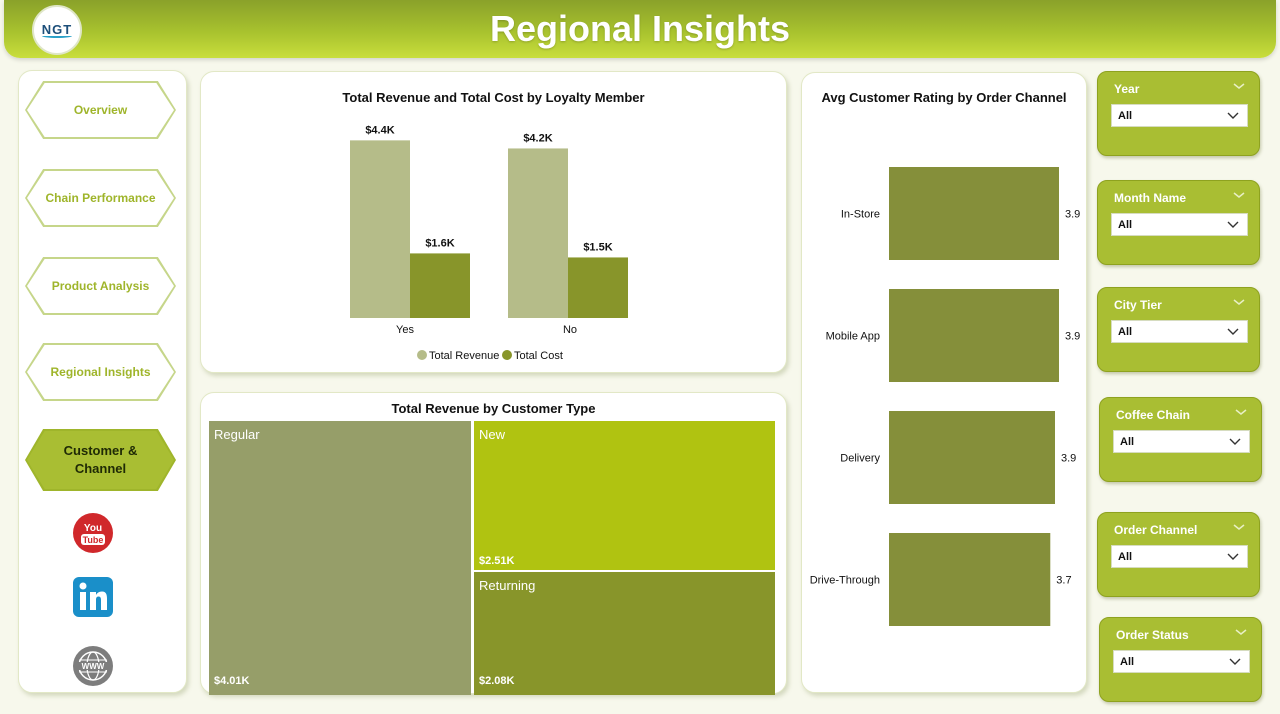  What do you see at coordinates (380, 229) in the screenshot?
I see `bar-total-revenue-yes` at bounding box center [380, 229].